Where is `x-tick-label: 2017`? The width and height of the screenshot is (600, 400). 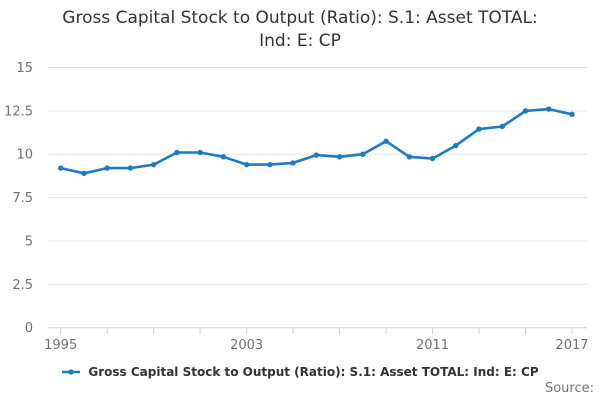
x-tick-label: 2017 is located at coordinates (571, 345).